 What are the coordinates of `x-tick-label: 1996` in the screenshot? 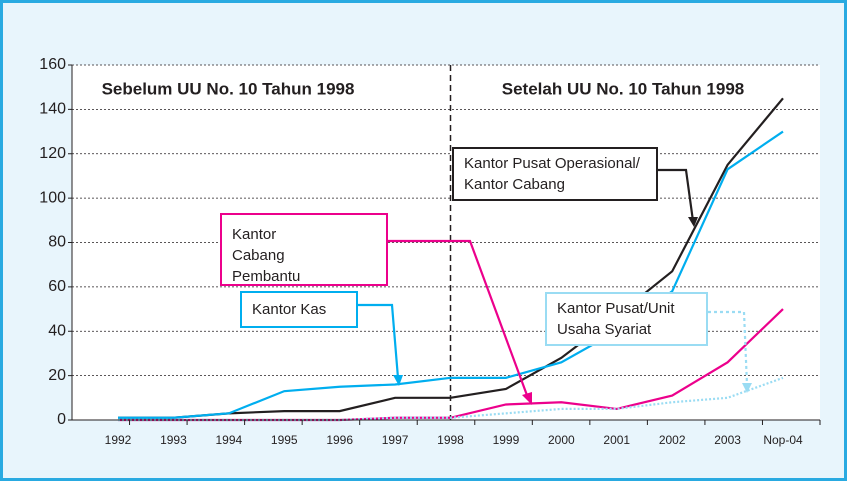 It's located at (339, 440).